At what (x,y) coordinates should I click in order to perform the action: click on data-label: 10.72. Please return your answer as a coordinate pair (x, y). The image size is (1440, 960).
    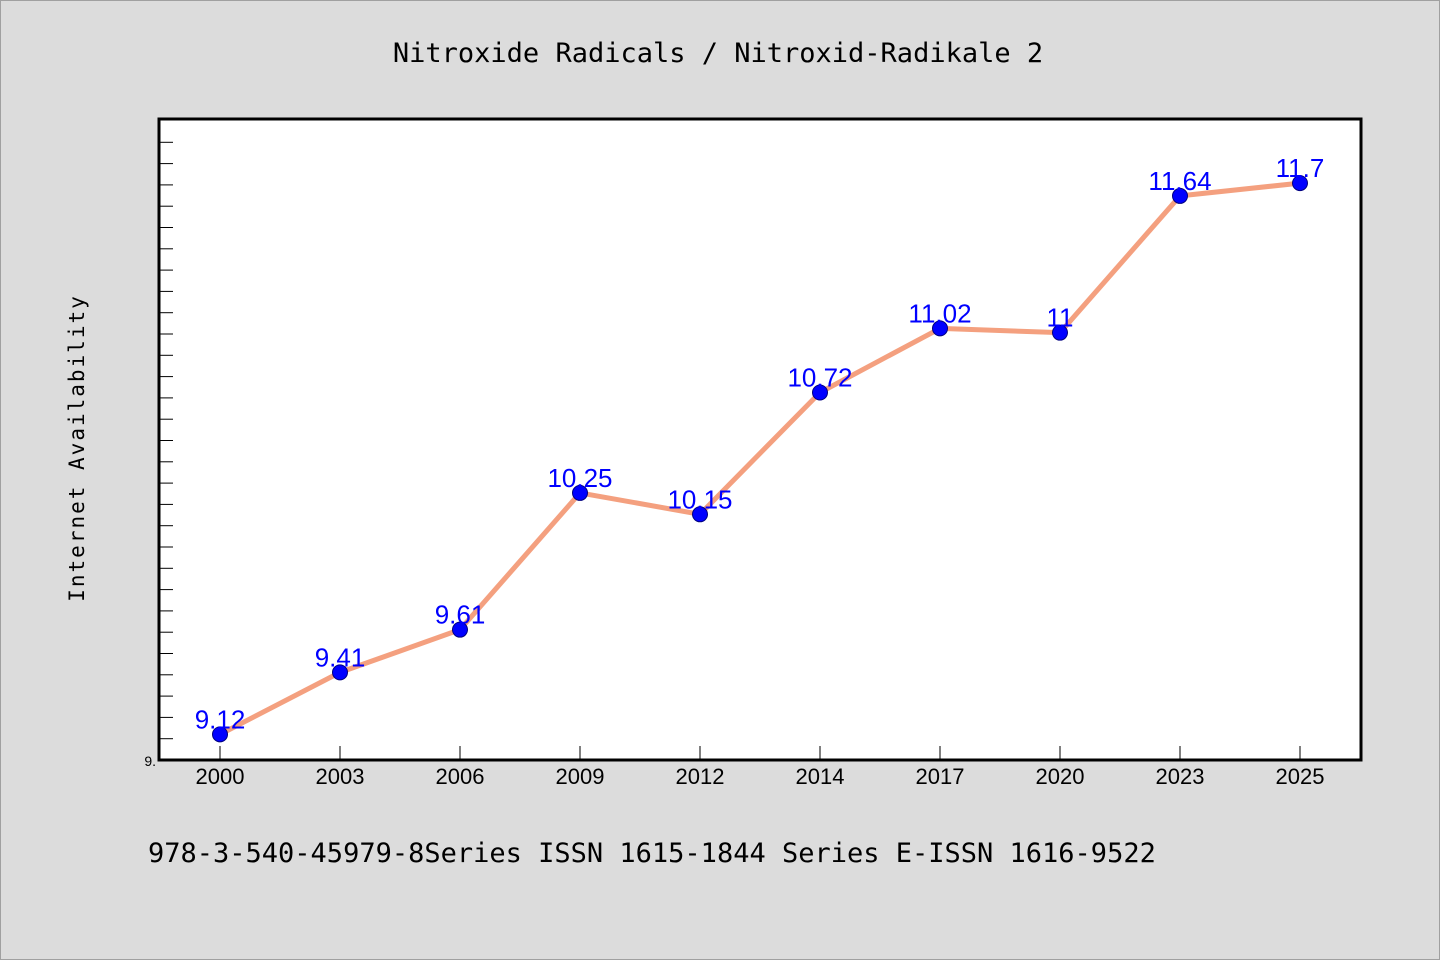
    Looking at the image, I should click on (819, 377).